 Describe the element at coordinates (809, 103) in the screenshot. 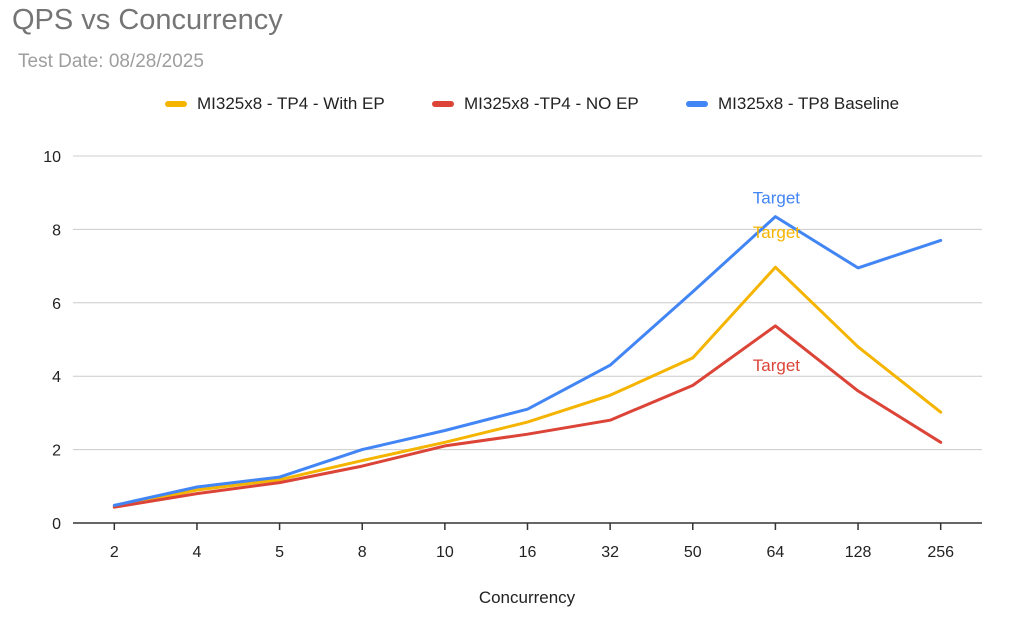

I see `legend-label-tp8-baseline: MI325x8 - TP8 Baseline` at that location.